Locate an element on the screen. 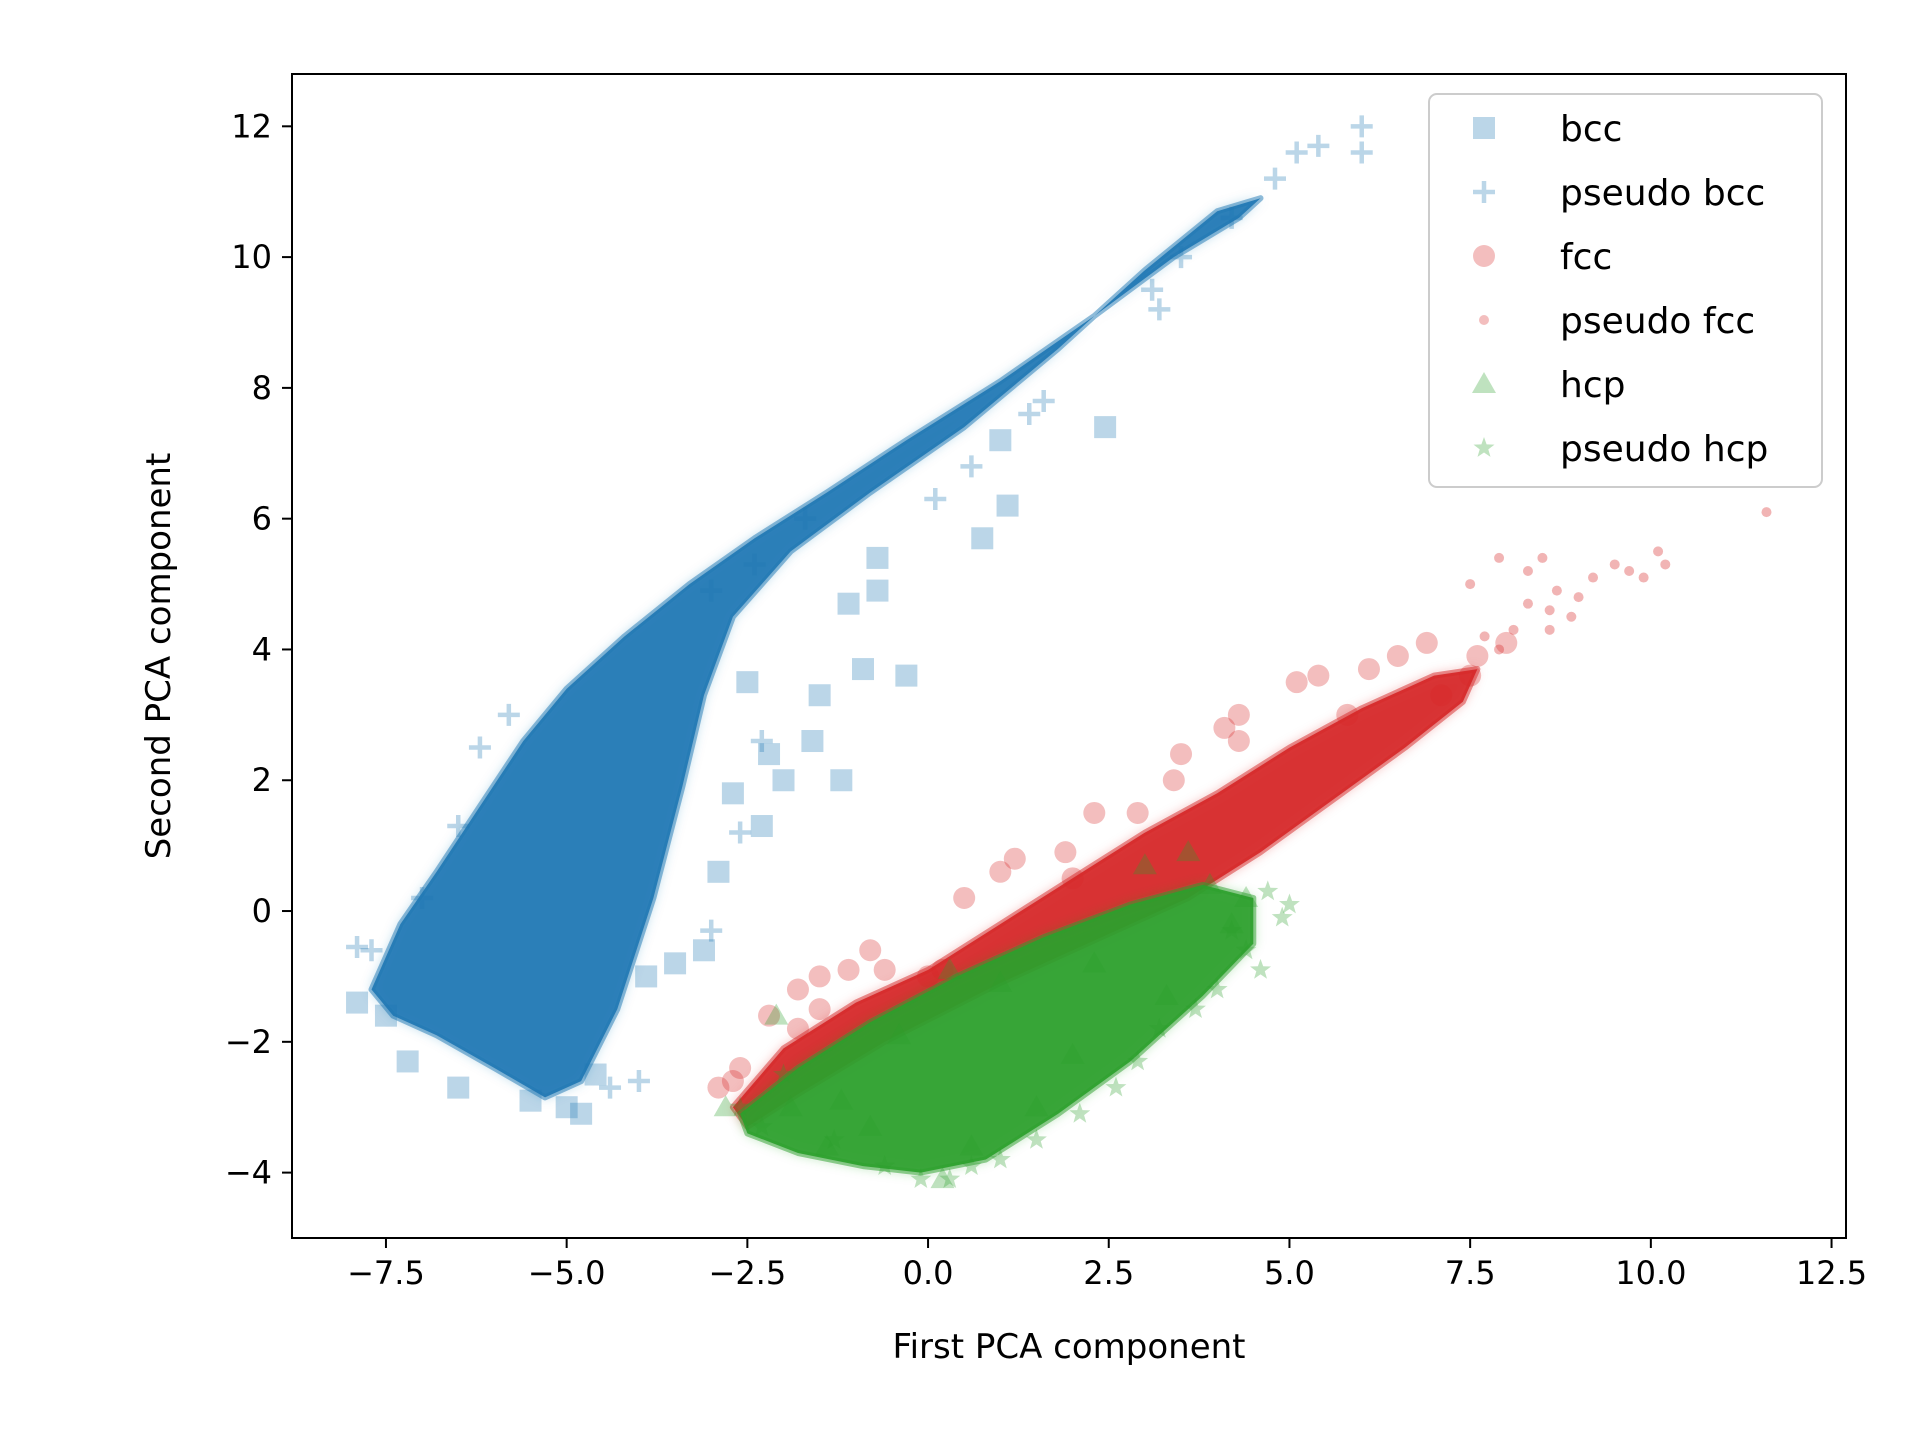 The height and width of the screenshot is (1440, 1920). x-tick-label: −5.0 is located at coordinates (567, 1273).